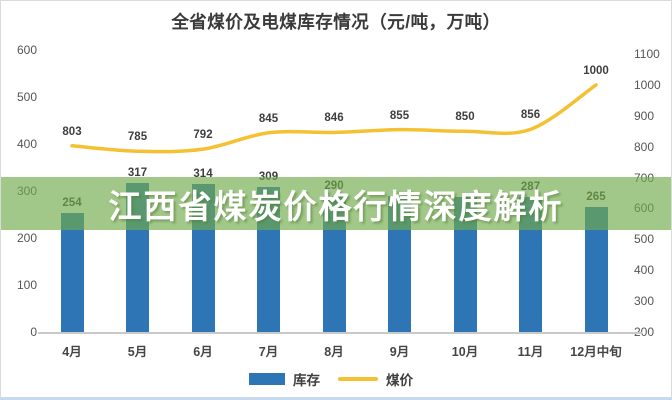 This screenshot has width=672, height=400. What do you see at coordinates (647, 84) in the screenshot?
I see `right-axis-tick: 1000` at bounding box center [647, 84].